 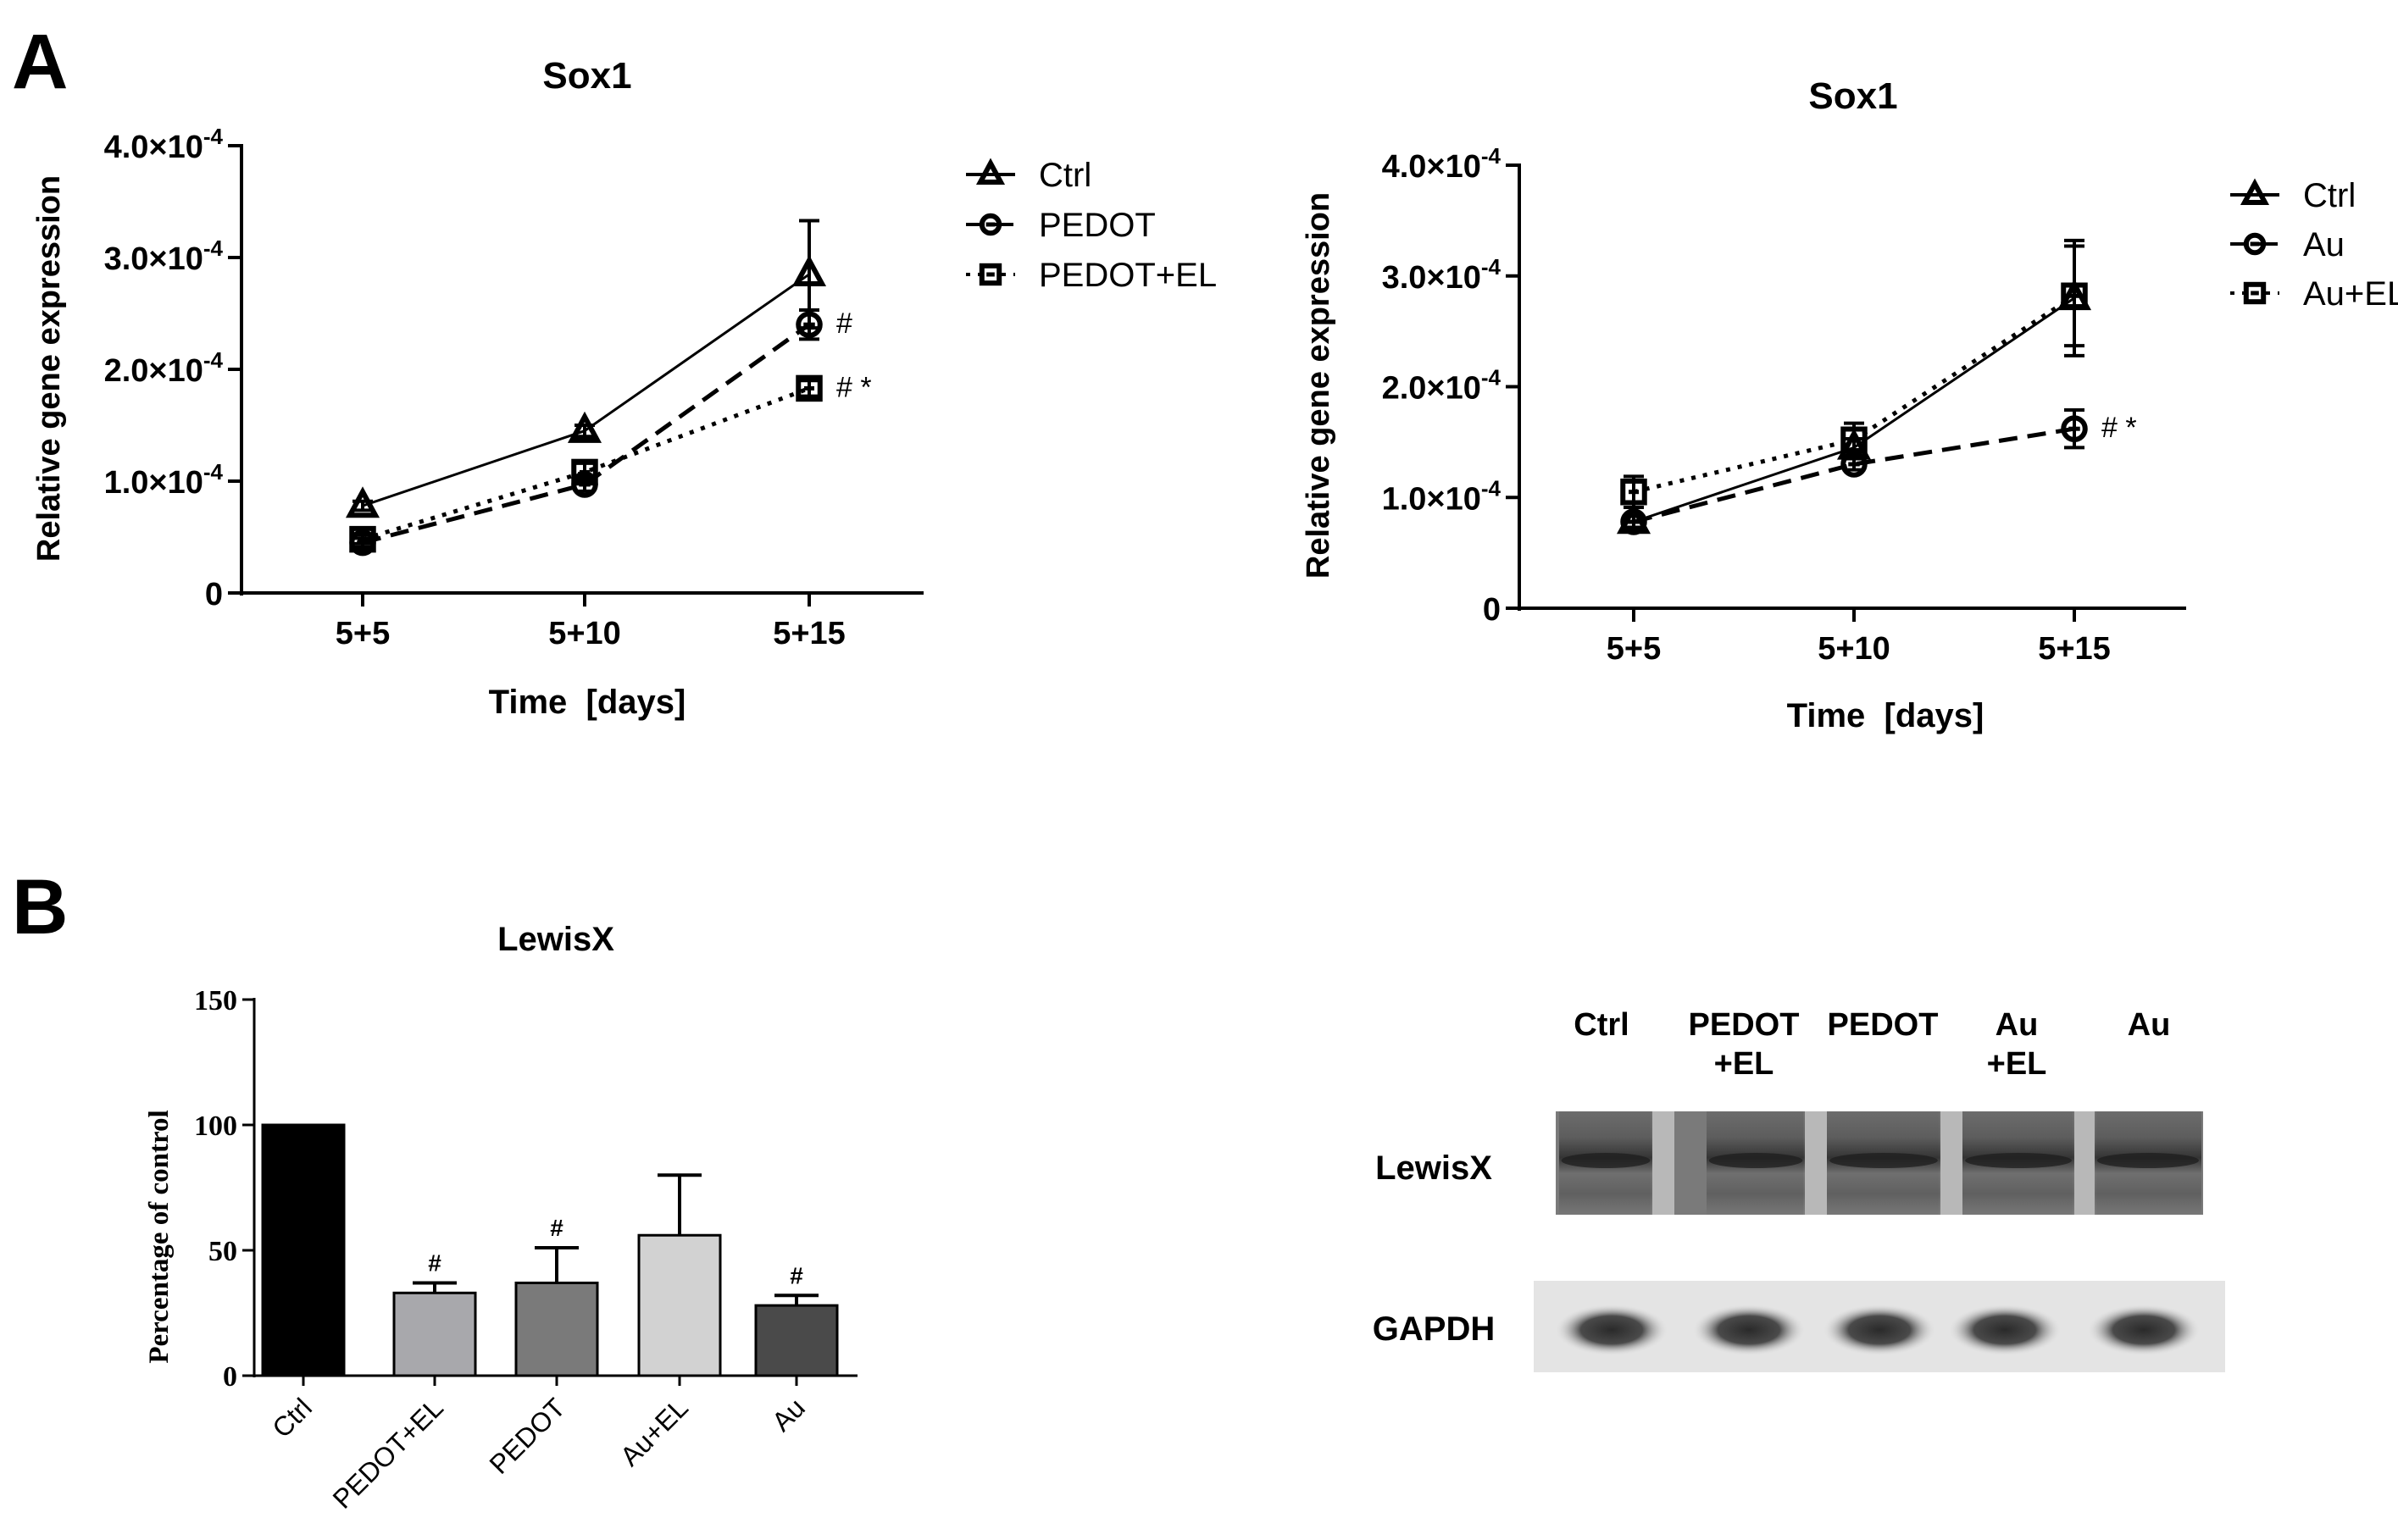 I want to click on legend-label: PEDOT, so click(x=1097, y=225).